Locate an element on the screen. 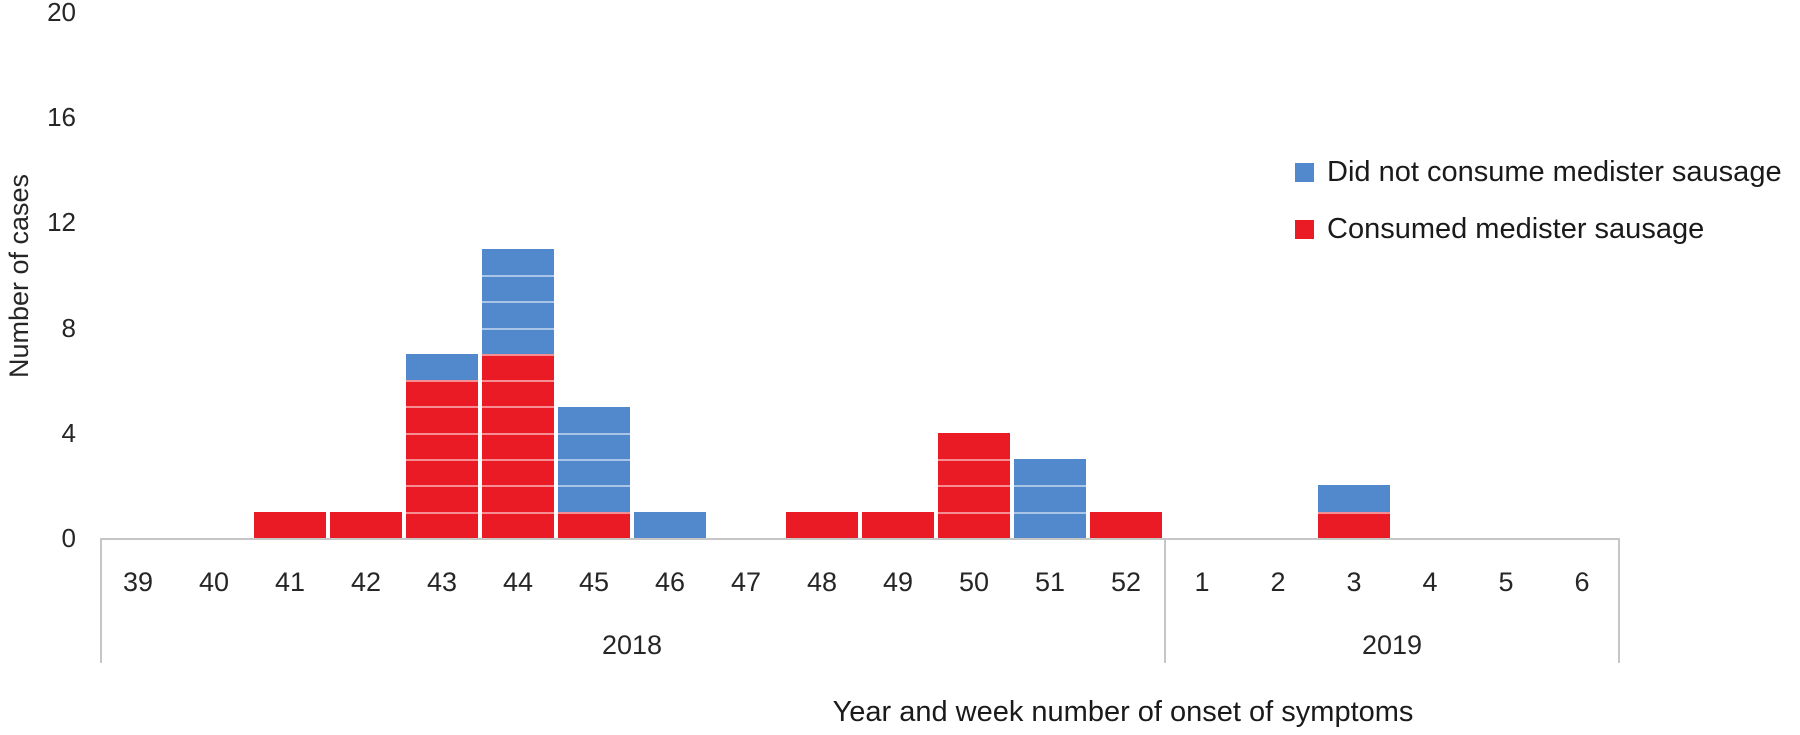 The width and height of the screenshot is (1800, 735). x-axis-week-label: 6 is located at coordinates (1582, 582).